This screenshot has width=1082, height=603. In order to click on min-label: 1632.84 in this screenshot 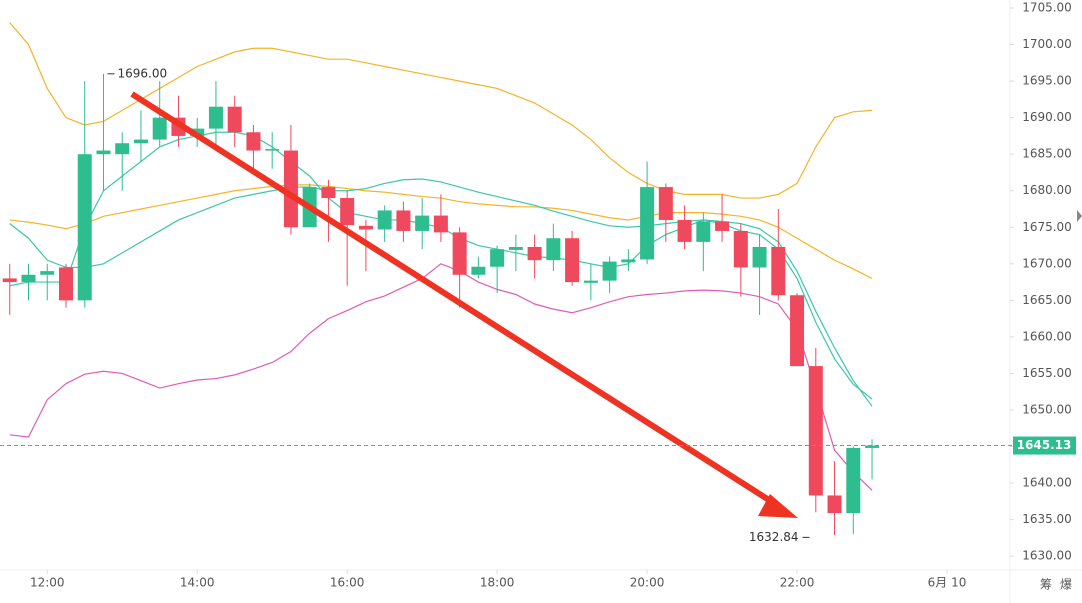, I will do `click(774, 537)`.